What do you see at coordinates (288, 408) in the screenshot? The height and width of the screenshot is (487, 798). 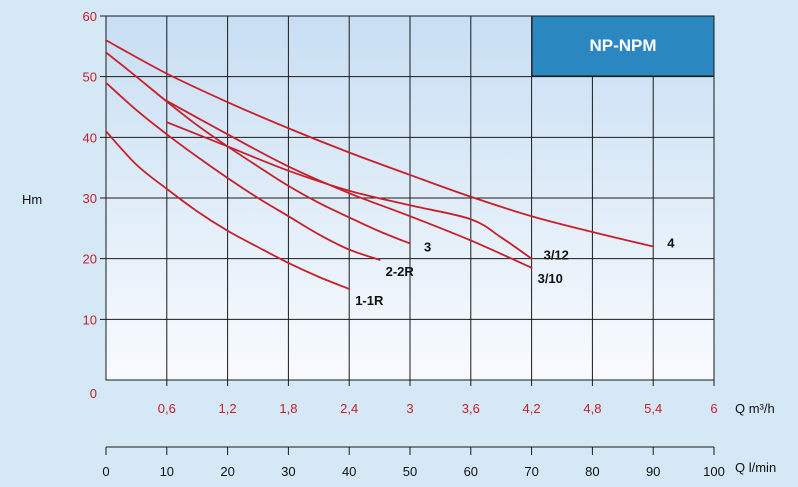 I see `x-tick-label: 1,8` at bounding box center [288, 408].